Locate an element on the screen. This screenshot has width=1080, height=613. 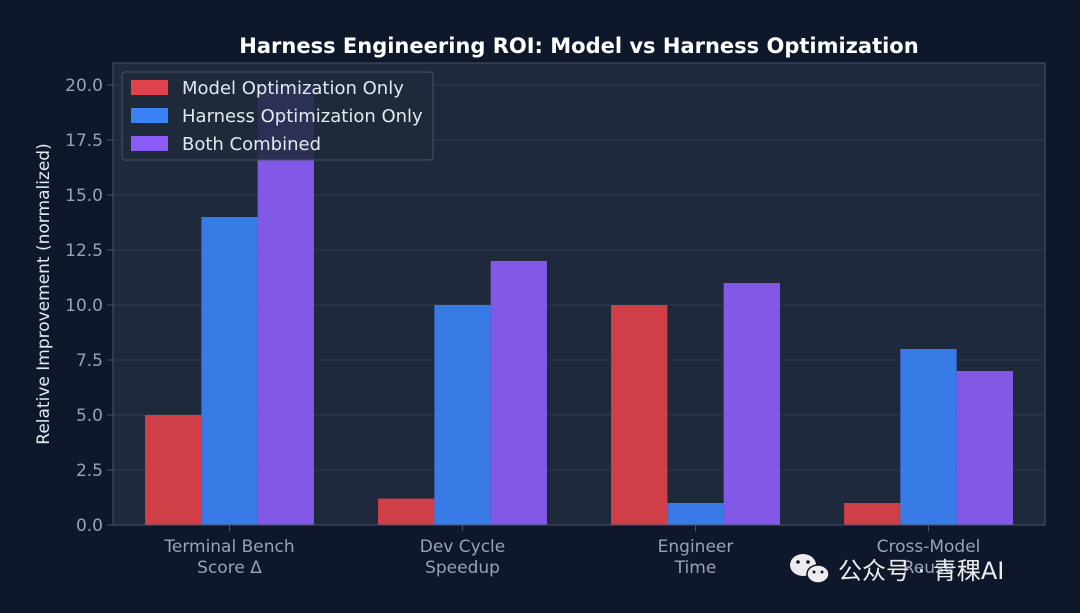
x-tick-label: Terminal Bench is located at coordinates (228, 547).